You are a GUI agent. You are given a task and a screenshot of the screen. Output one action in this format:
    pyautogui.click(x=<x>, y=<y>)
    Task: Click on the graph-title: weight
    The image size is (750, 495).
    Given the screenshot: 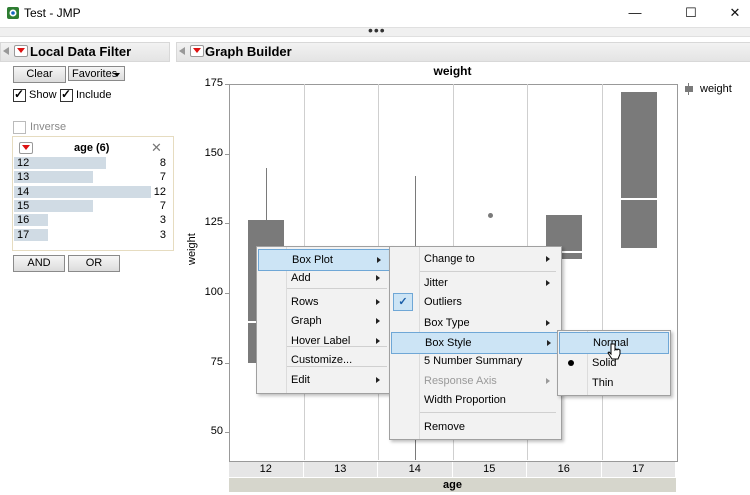 What is the action you would take?
    pyautogui.click(x=452, y=71)
    